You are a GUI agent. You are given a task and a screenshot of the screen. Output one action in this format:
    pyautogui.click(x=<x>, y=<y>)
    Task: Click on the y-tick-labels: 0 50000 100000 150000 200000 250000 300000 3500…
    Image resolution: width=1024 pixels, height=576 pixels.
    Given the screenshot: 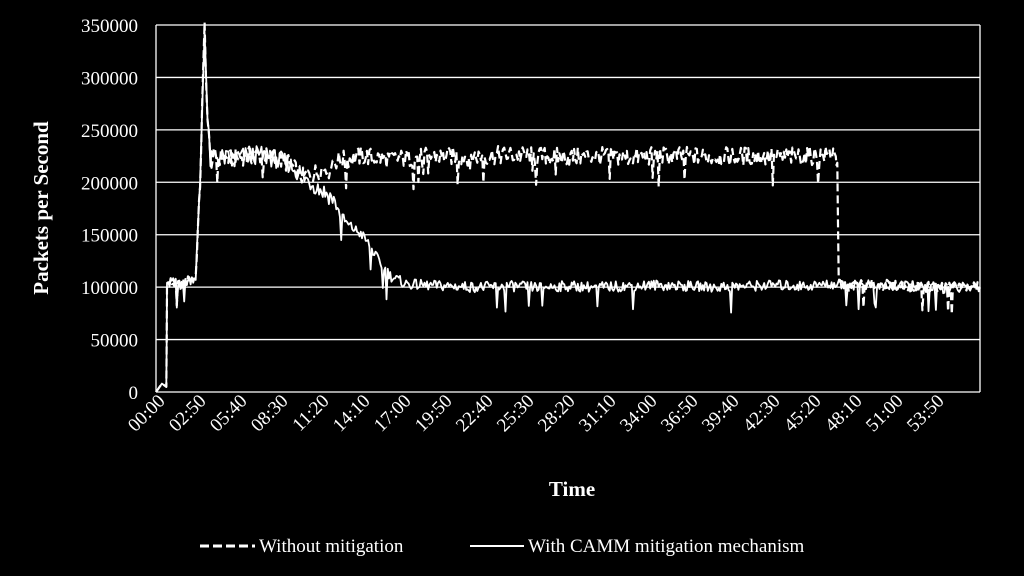 What is the action you would take?
    pyautogui.click(x=109, y=210)
    